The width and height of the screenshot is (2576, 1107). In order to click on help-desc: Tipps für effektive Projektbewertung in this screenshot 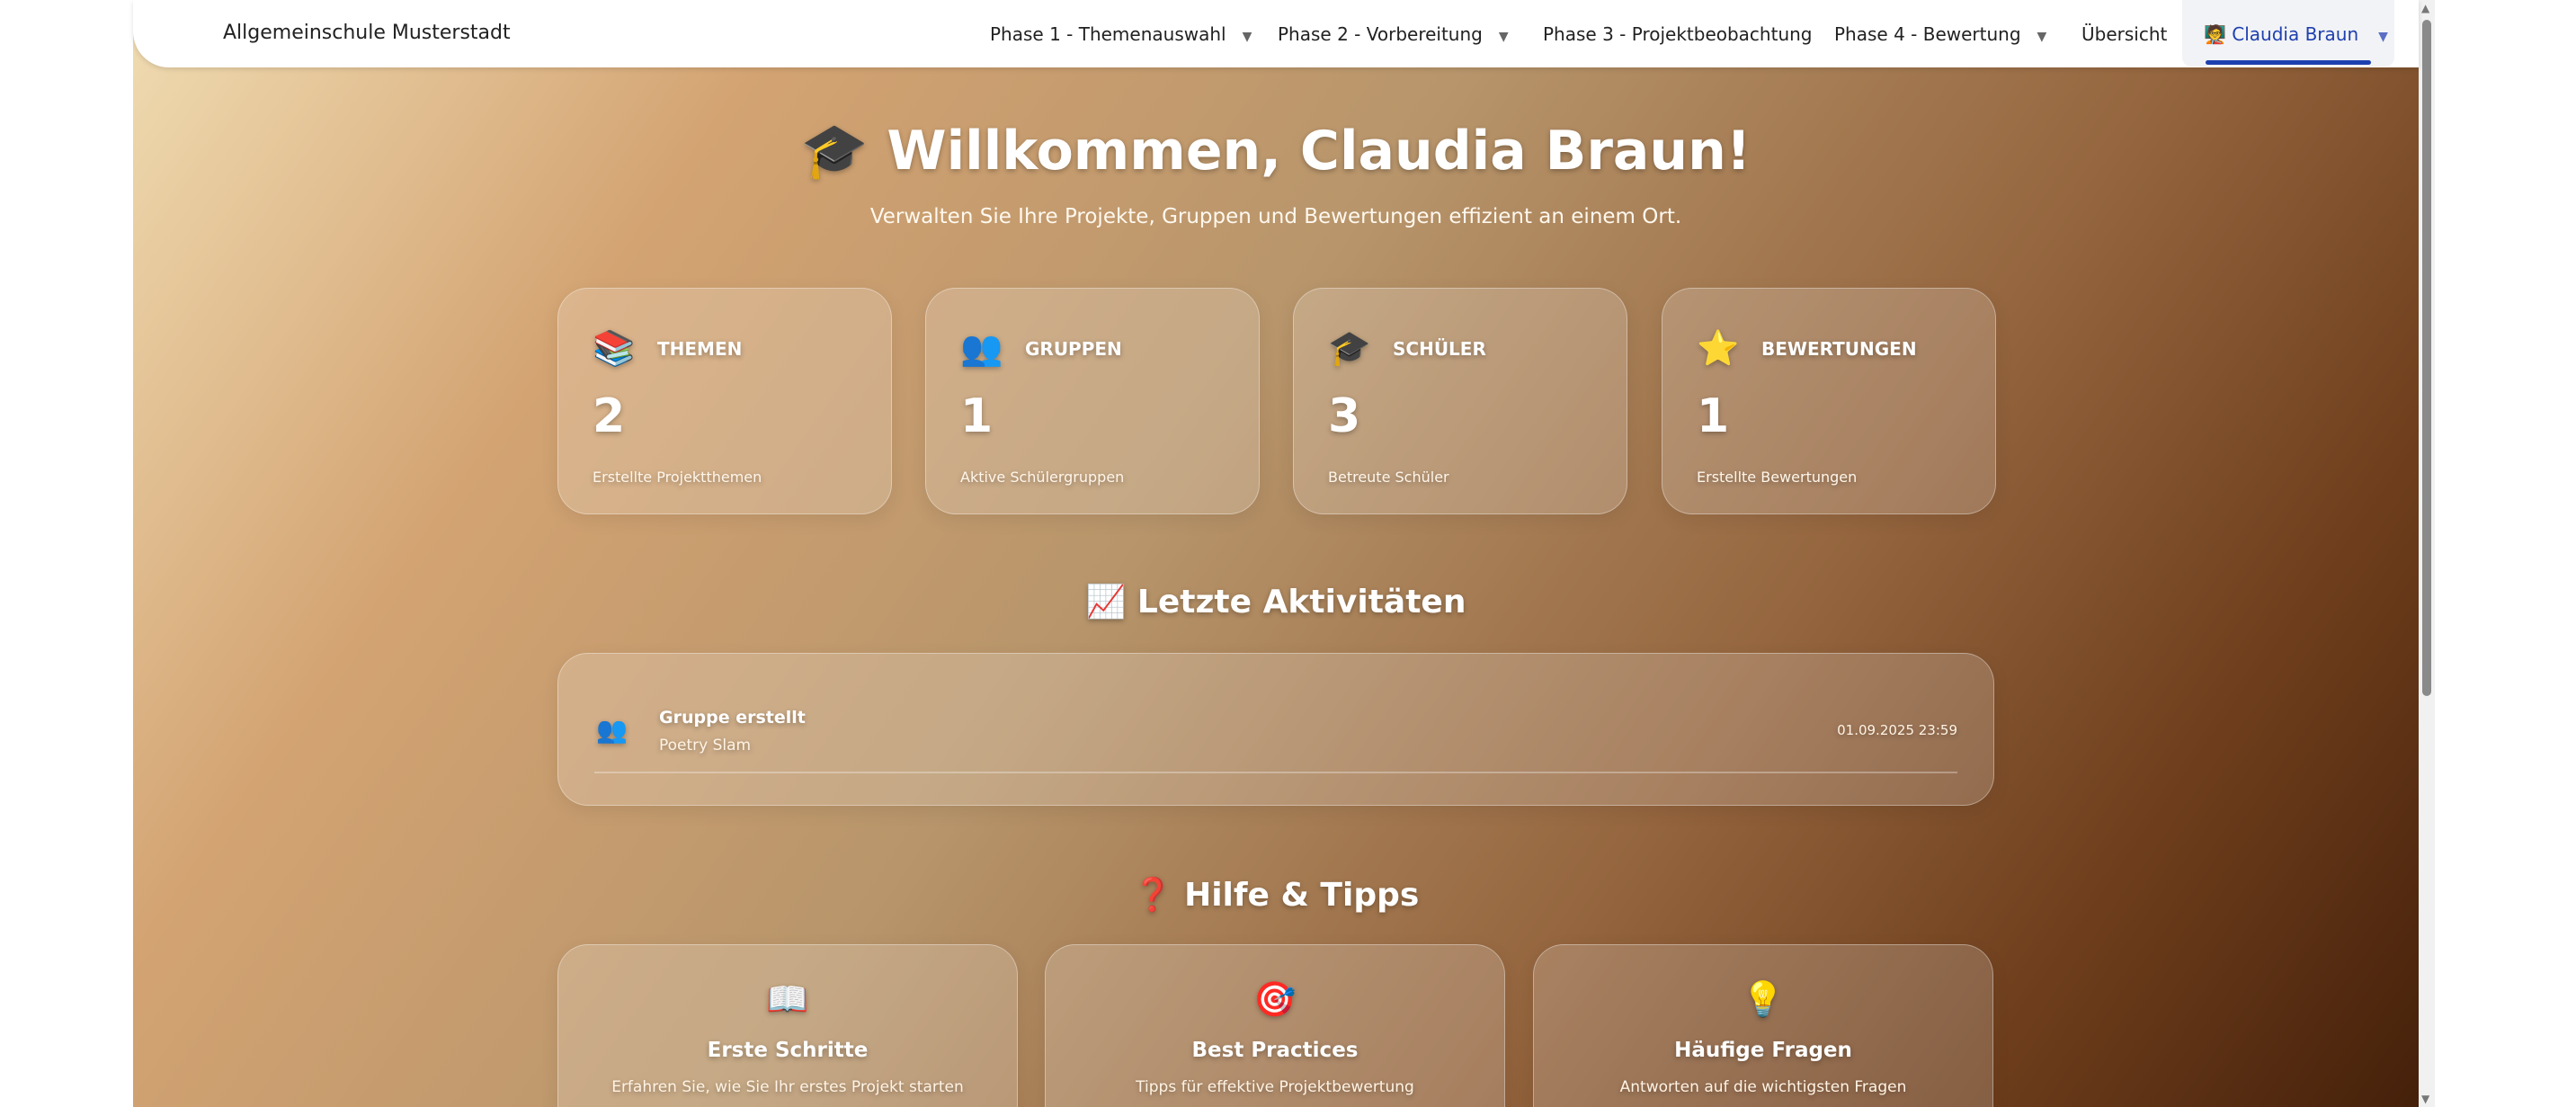, I will do `click(1275, 1087)`.